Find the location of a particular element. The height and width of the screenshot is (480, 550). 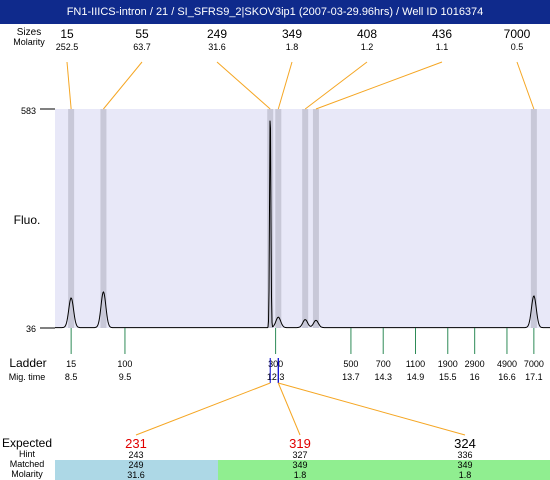

expected-size: 324 is located at coordinates (465, 443).